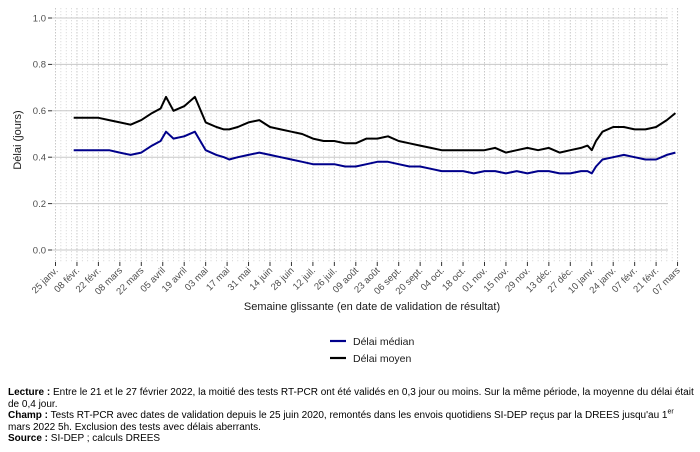 Image resolution: width=700 pixels, height=452 pixels. Describe the element at coordinates (353, 439) in the screenshot. I see `note-source: Source : SI-DEP ; calculs DREES` at that location.